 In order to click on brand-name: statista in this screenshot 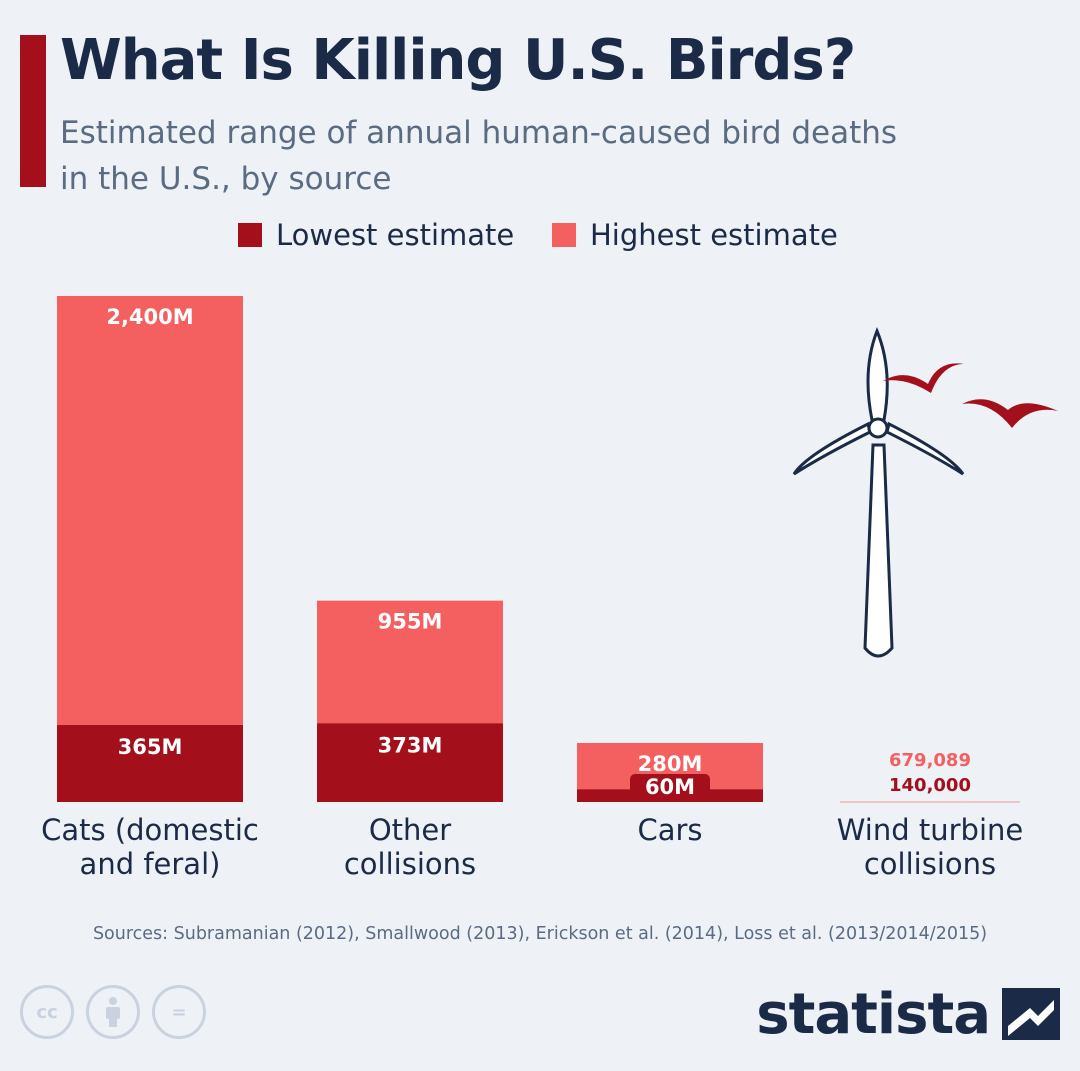, I will do `click(873, 1014)`.